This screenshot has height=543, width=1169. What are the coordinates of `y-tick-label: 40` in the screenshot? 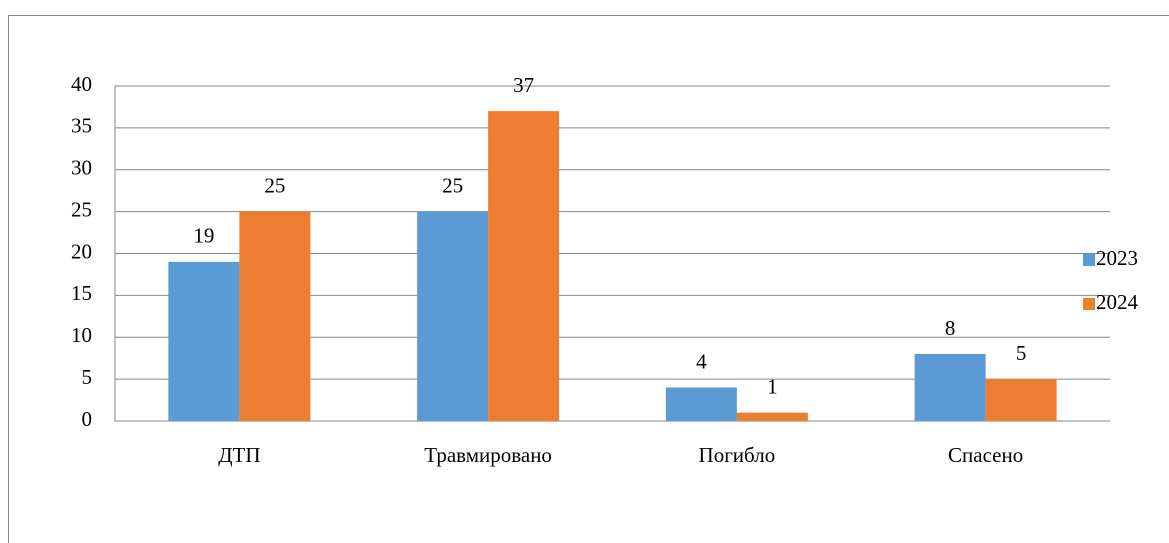 It's located at (81, 84).